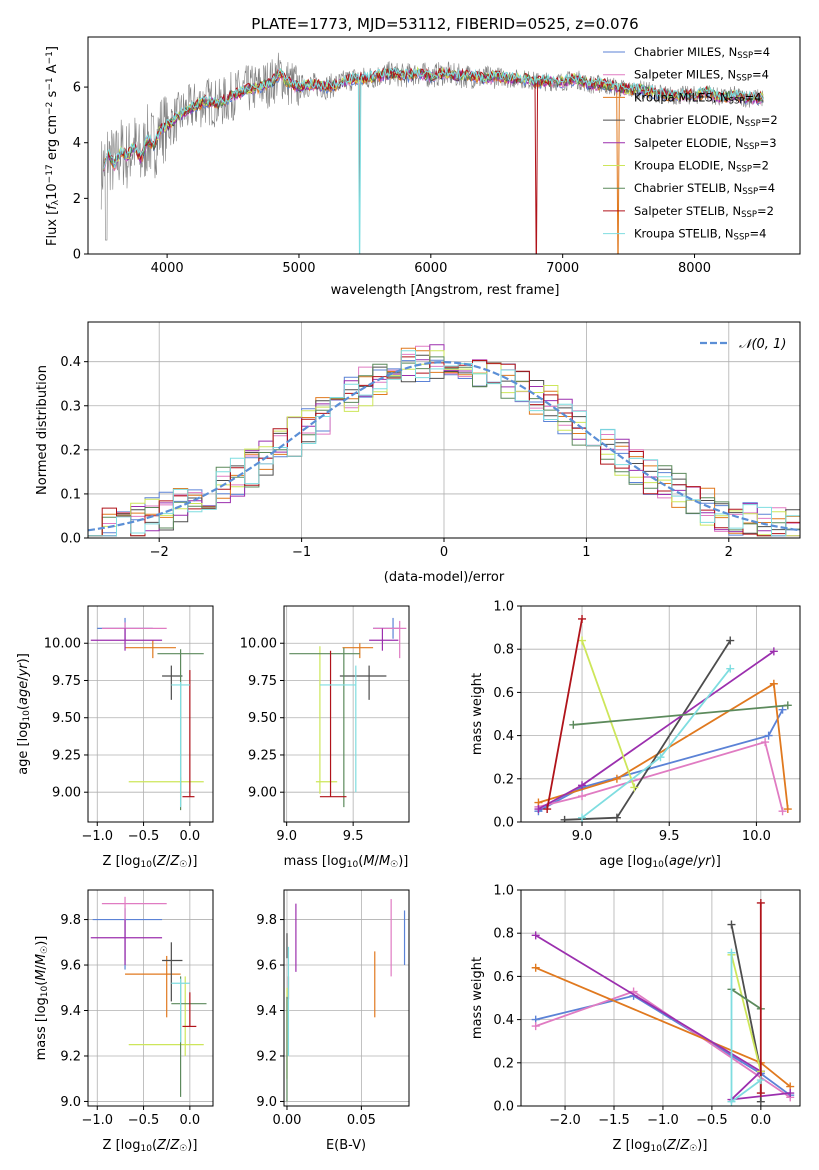 The width and height of the screenshot is (819, 1170). What do you see at coordinates (52, 228) in the screenshot?
I see `label-part: Flux [` at bounding box center [52, 228].